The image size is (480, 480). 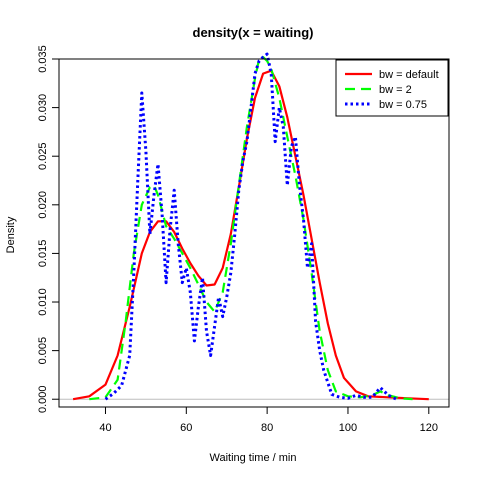 I want to click on y-tick-label: 0.030, so click(x=43, y=108).